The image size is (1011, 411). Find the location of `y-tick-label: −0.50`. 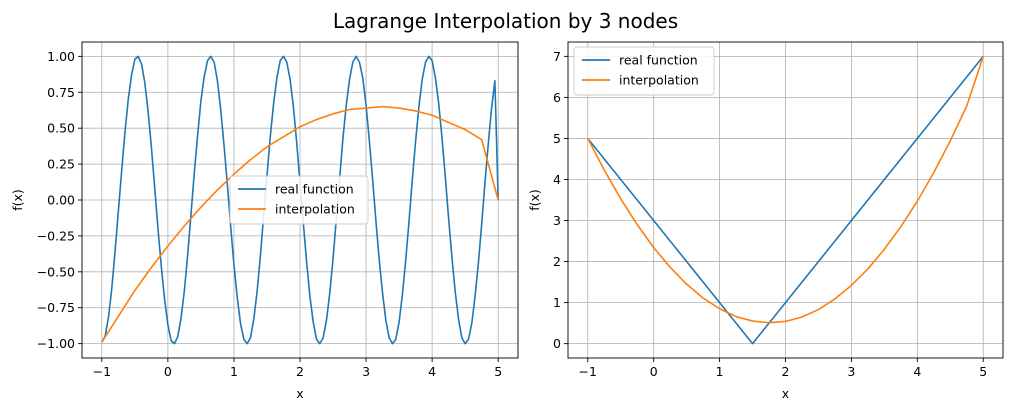

y-tick-label: −0.50 is located at coordinates (56, 271).